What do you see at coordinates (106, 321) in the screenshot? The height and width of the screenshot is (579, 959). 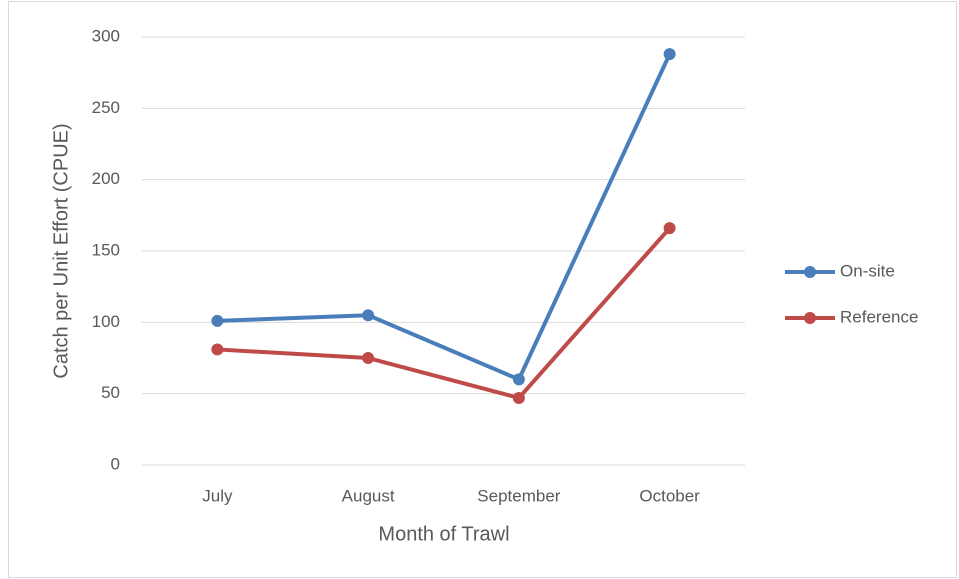 I see `y-tick-label: 100` at bounding box center [106, 321].